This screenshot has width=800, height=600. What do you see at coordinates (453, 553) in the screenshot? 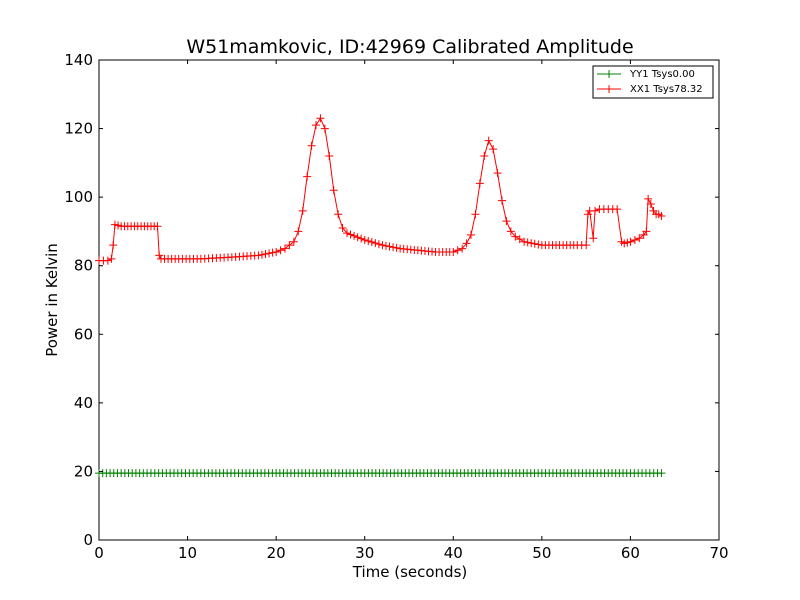
I see `x-tick-label: 40` at bounding box center [453, 553].